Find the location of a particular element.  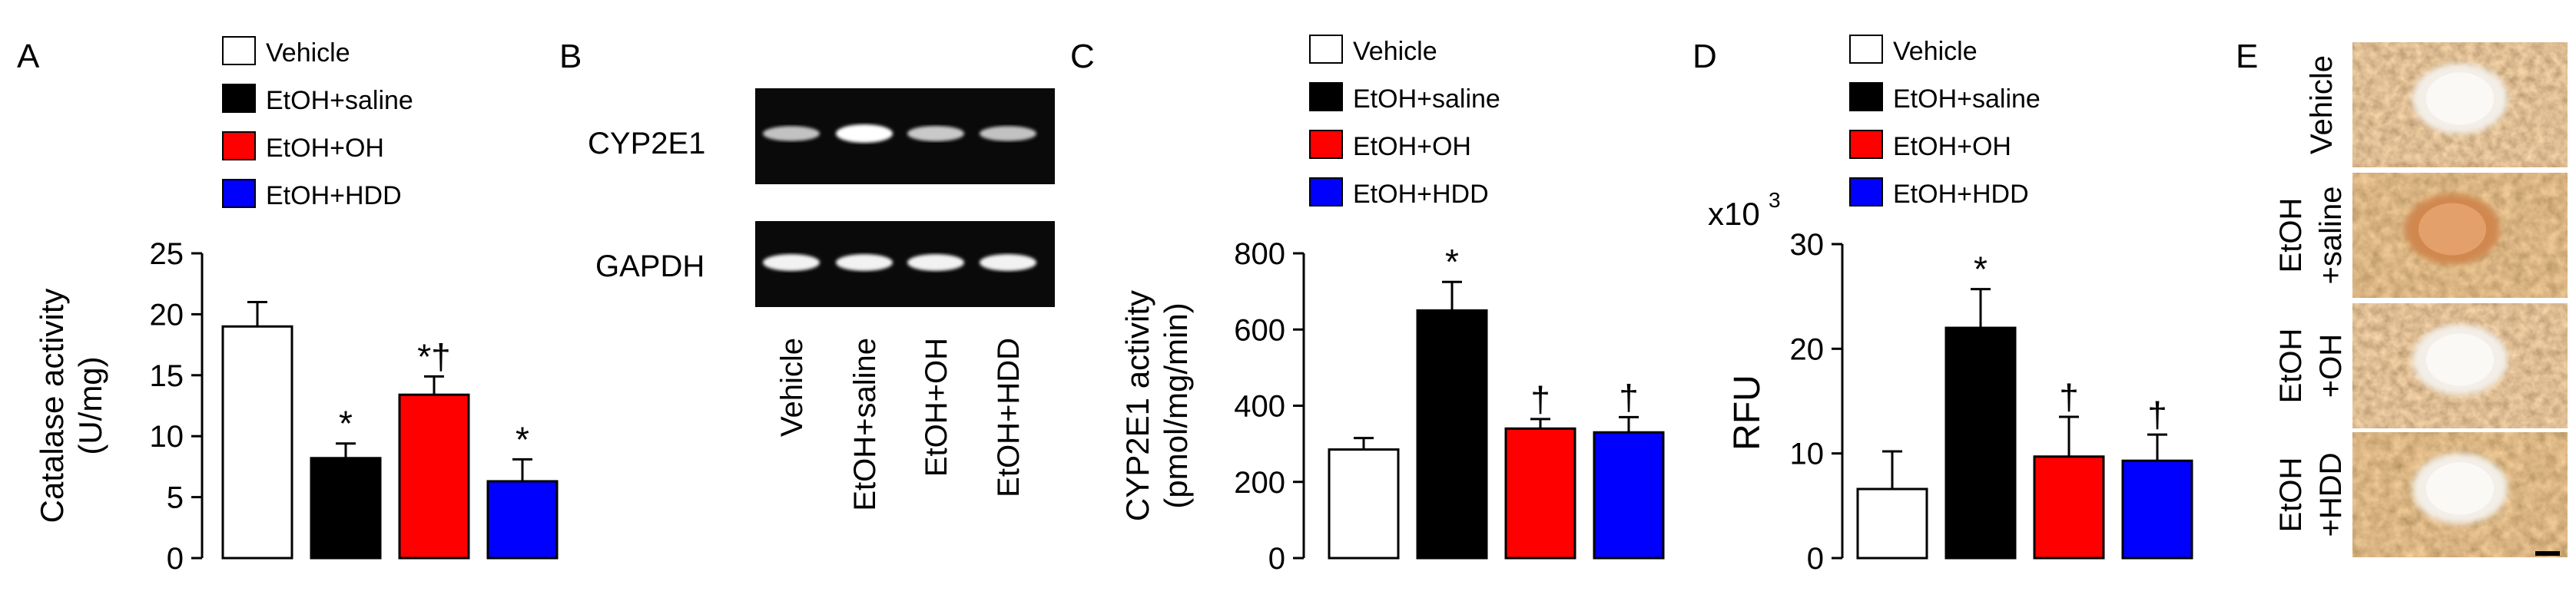

chart-catalase-activity: 0 5 10 15 20 25 Catalase activity (U/mg) * *† * is located at coordinates (296, 406).